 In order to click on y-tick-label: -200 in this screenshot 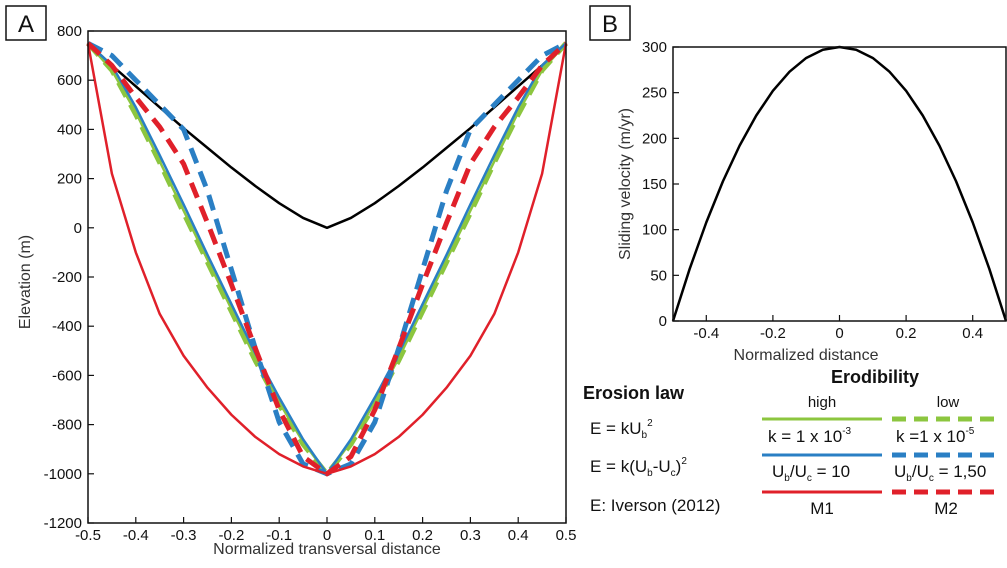, I will do `click(67, 277)`.